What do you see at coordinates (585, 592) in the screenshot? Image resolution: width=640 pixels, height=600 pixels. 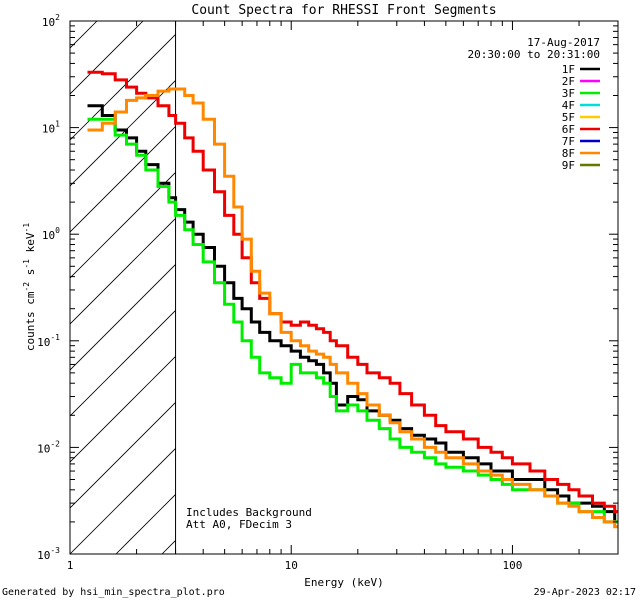 I see `footer-timestamp: 29-Apr-2023 02:17` at bounding box center [585, 592].